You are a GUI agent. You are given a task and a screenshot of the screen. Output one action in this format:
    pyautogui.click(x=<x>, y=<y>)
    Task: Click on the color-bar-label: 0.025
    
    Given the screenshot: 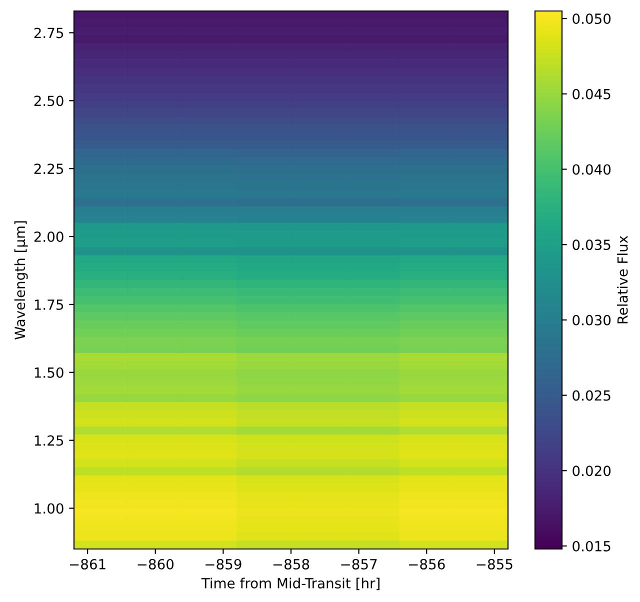 What is the action you would take?
    pyautogui.click(x=591, y=395)
    